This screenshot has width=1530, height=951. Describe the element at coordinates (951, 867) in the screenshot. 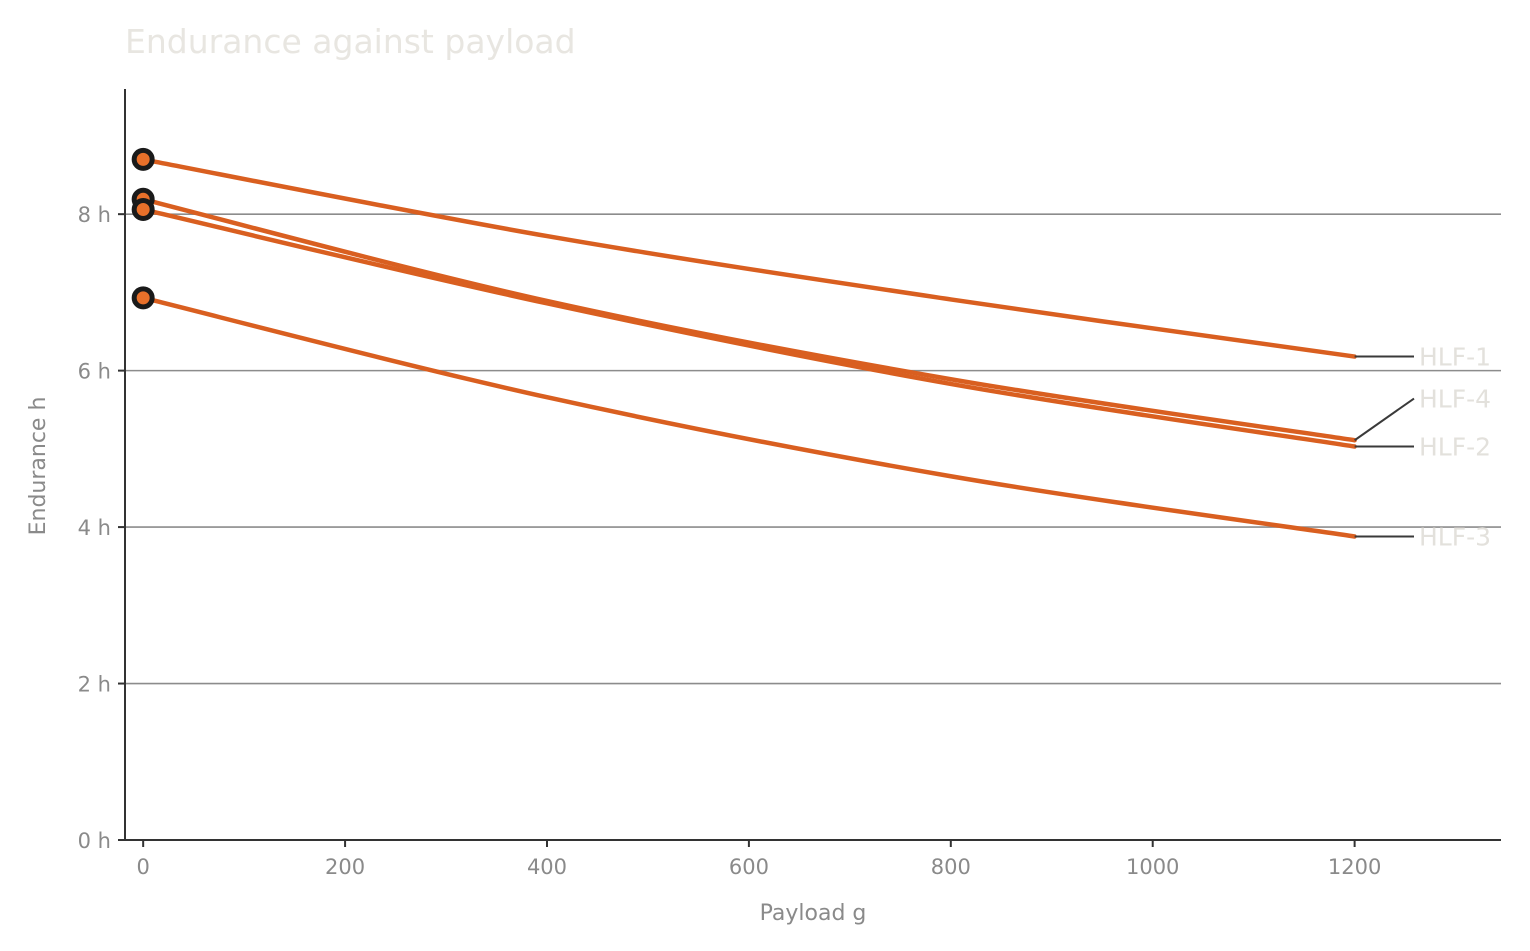

I see `x-tick-label-4: 800` at that location.